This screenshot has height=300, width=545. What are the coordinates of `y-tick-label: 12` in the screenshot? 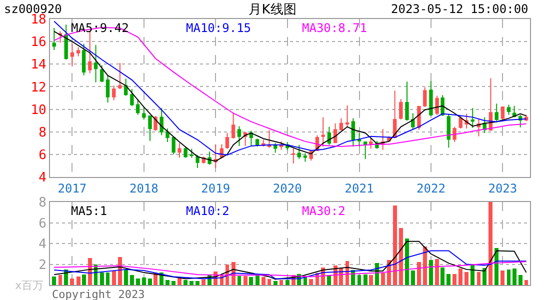 It's located at (38, 88).